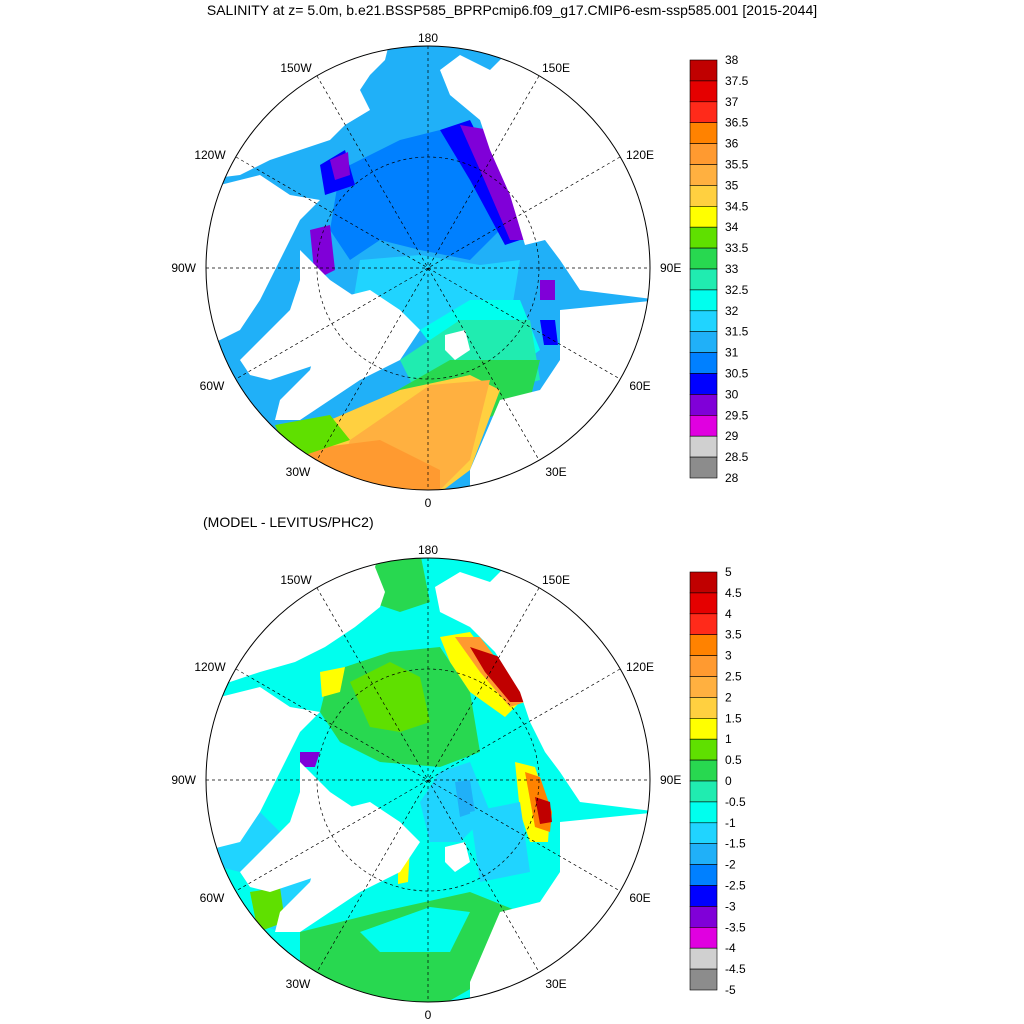 The image size is (1024, 1024). I want to click on difference-colorbar-tick-label: -0.5, so click(735, 802).